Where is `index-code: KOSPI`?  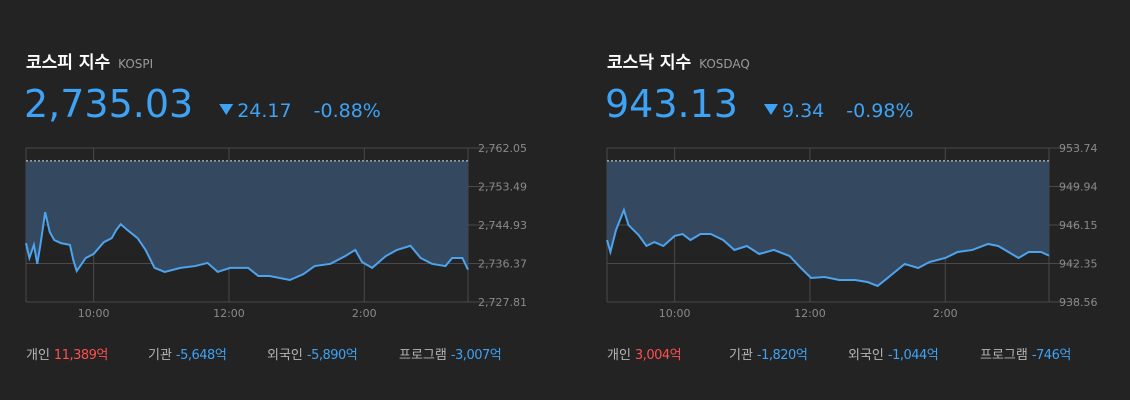 index-code: KOSPI is located at coordinates (135, 64).